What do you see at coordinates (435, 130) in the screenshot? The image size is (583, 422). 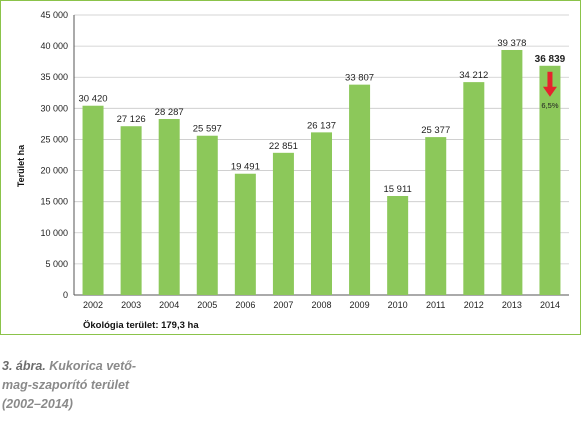 I see `data-label-2011: 25 377` at bounding box center [435, 130].